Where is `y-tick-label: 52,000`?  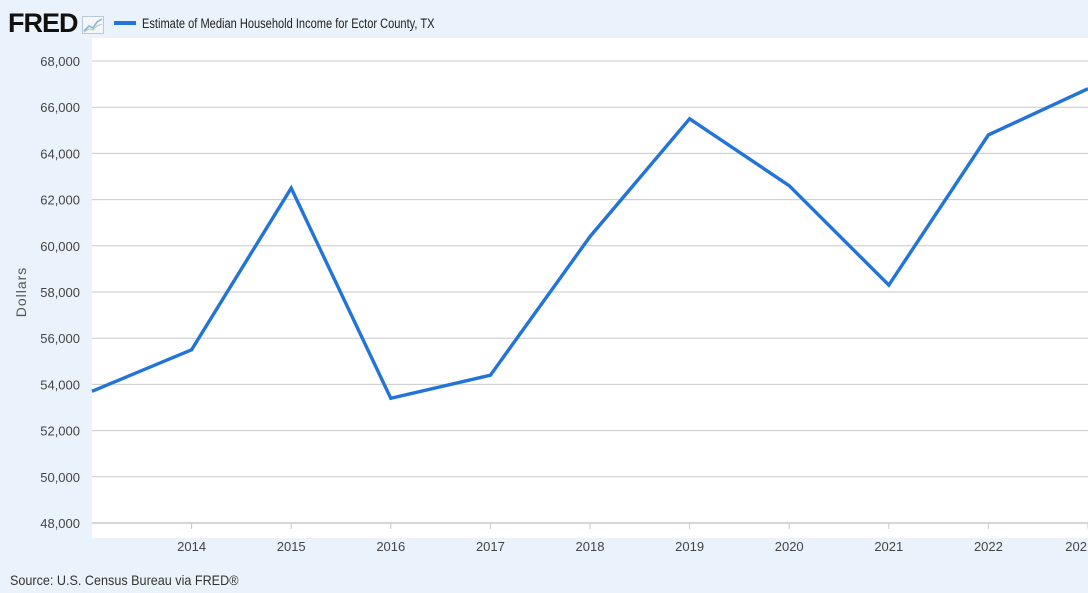
y-tick-label: 52,000 is located at coordinates (60, 431).